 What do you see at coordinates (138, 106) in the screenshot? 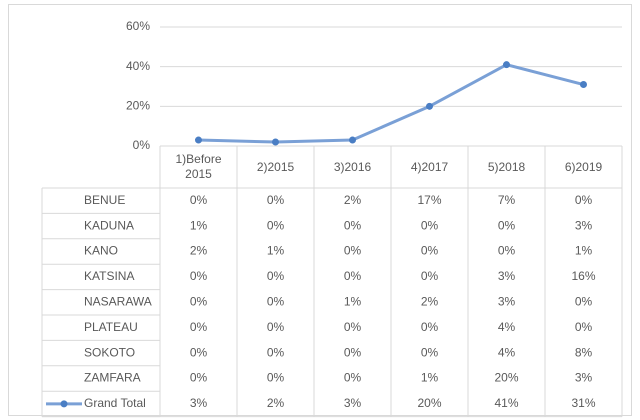
I see `y-tick-label: 20%` at bounding box center [138, 106].